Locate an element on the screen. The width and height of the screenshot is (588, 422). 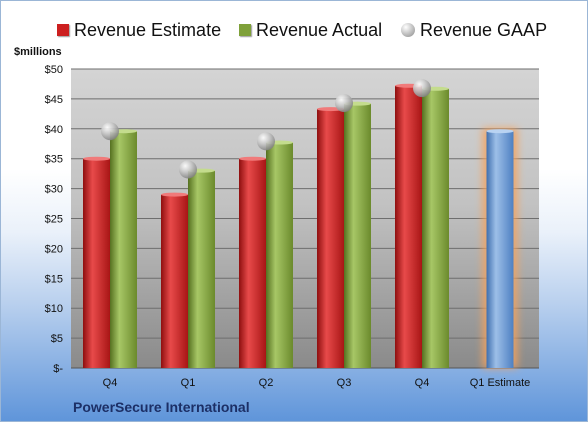
legend-item-estimate: Revenue Estimate is located at coordinates (139, 30).